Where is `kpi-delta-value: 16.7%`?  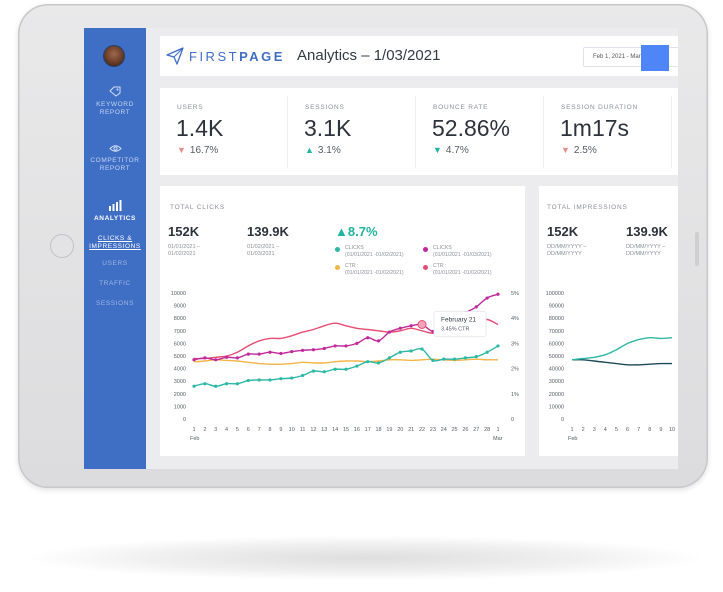 kpi-delta-value: 16.7% is located at coordinates (204, 150).